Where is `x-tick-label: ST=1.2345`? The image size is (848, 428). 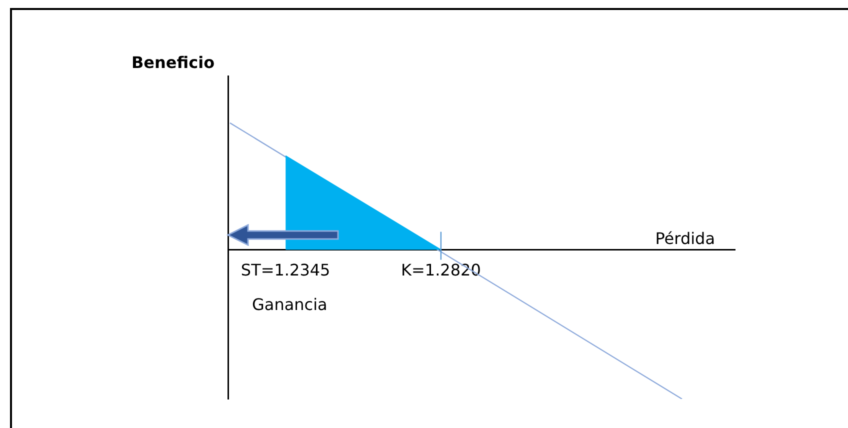 x-tick-label: ST=1.2345 is located at coordinates (285, 270).